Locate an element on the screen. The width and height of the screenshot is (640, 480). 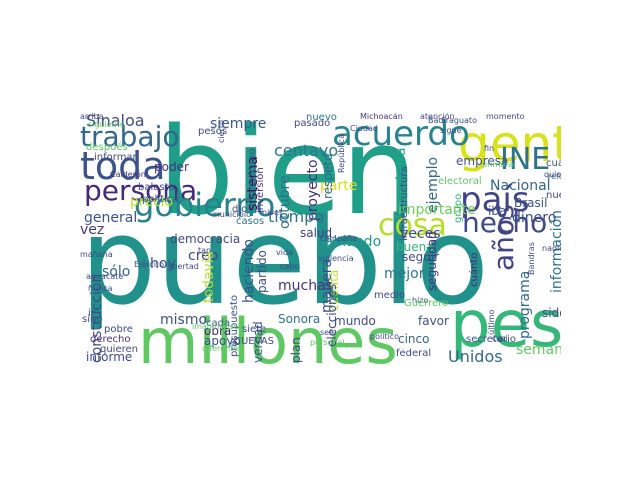
cloud-word: último is located at coordinates (491, 322).